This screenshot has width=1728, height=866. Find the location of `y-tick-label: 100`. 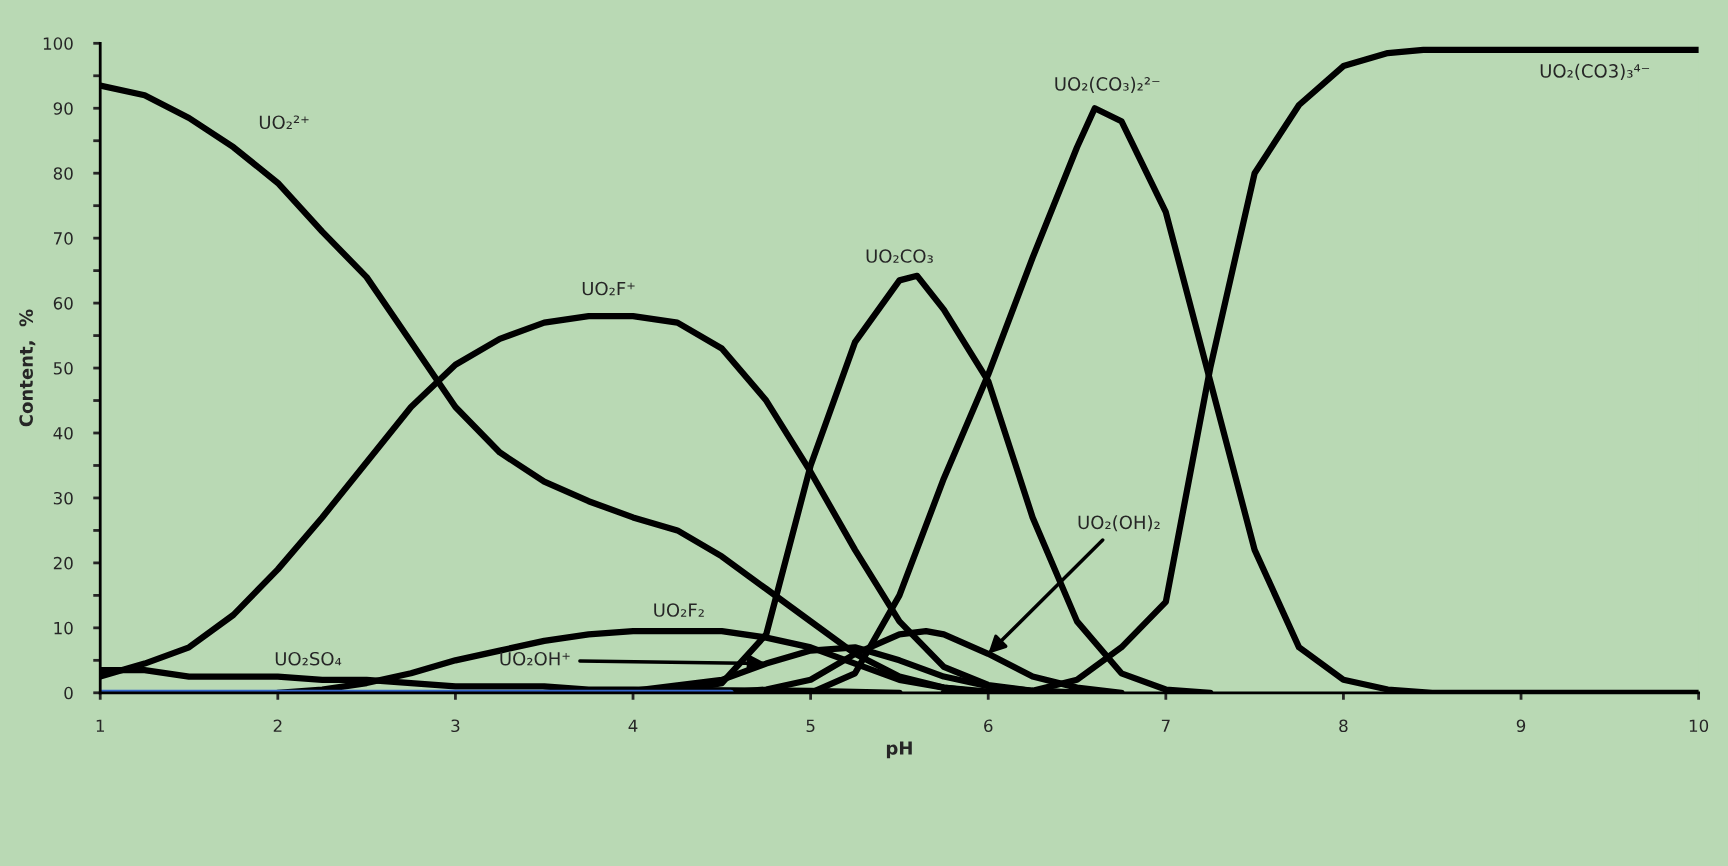

y-tick-label: 100 is located at coordinates (58, 43).